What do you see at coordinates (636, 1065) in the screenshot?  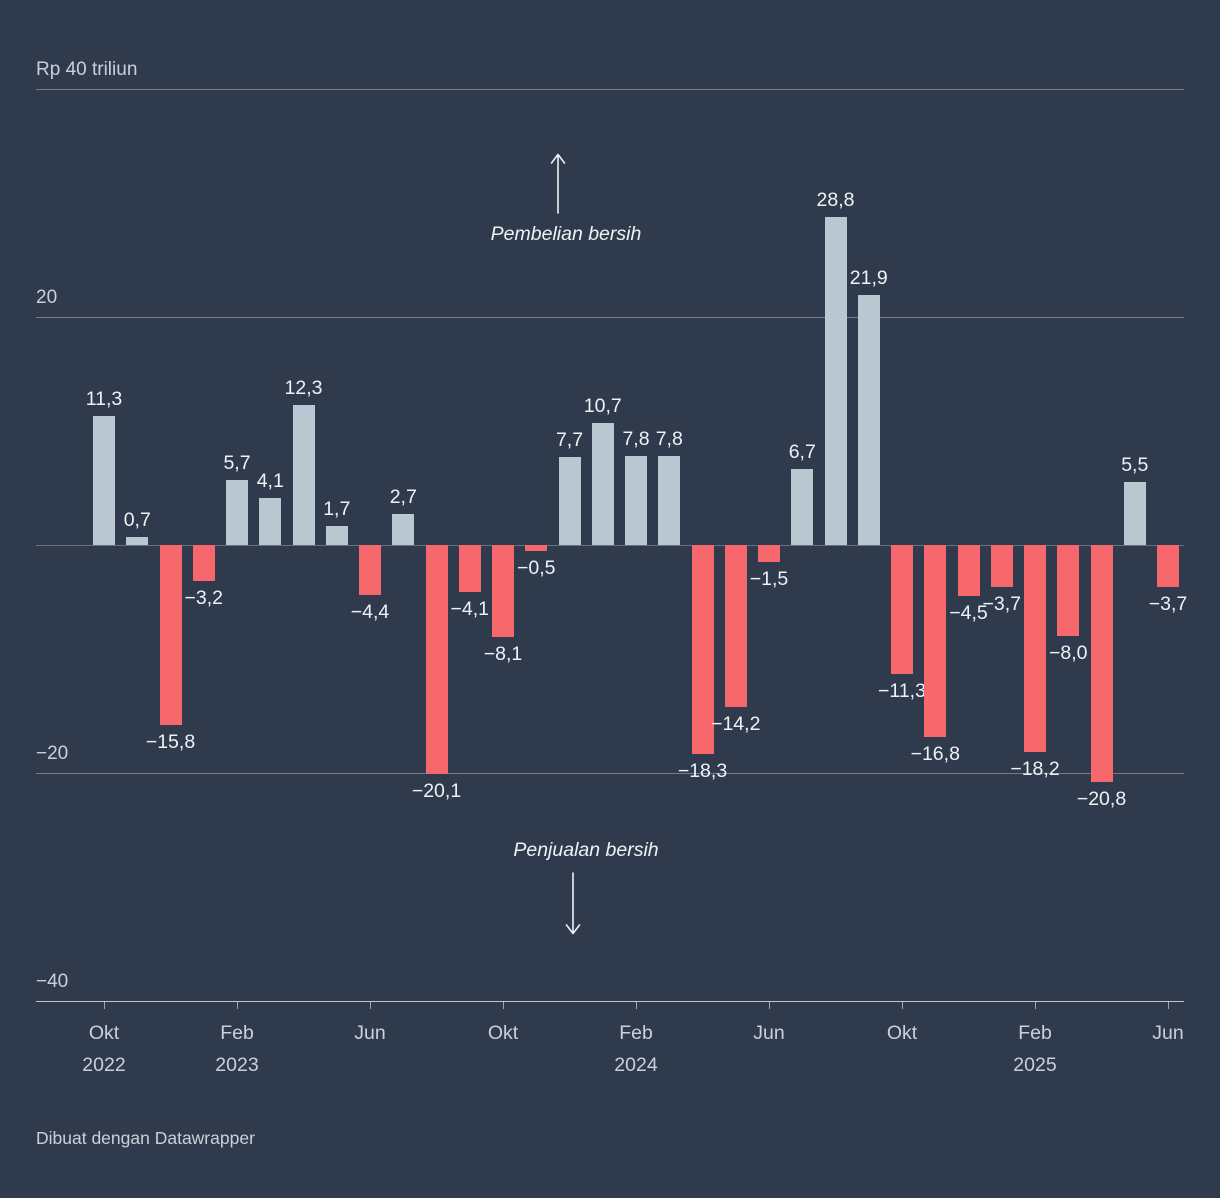 I see `x-axis-year-label: 2024` at bounding box center [636, 1065].